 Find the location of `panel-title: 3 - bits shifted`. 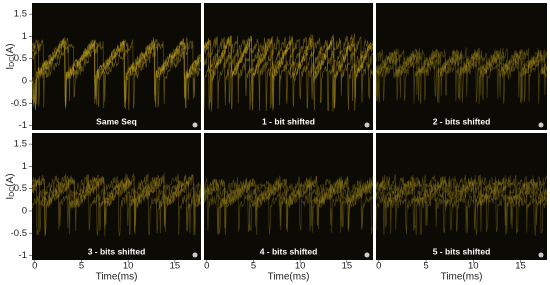

panel-title: 3 - bits shifted is located at coordinates (117, 251).